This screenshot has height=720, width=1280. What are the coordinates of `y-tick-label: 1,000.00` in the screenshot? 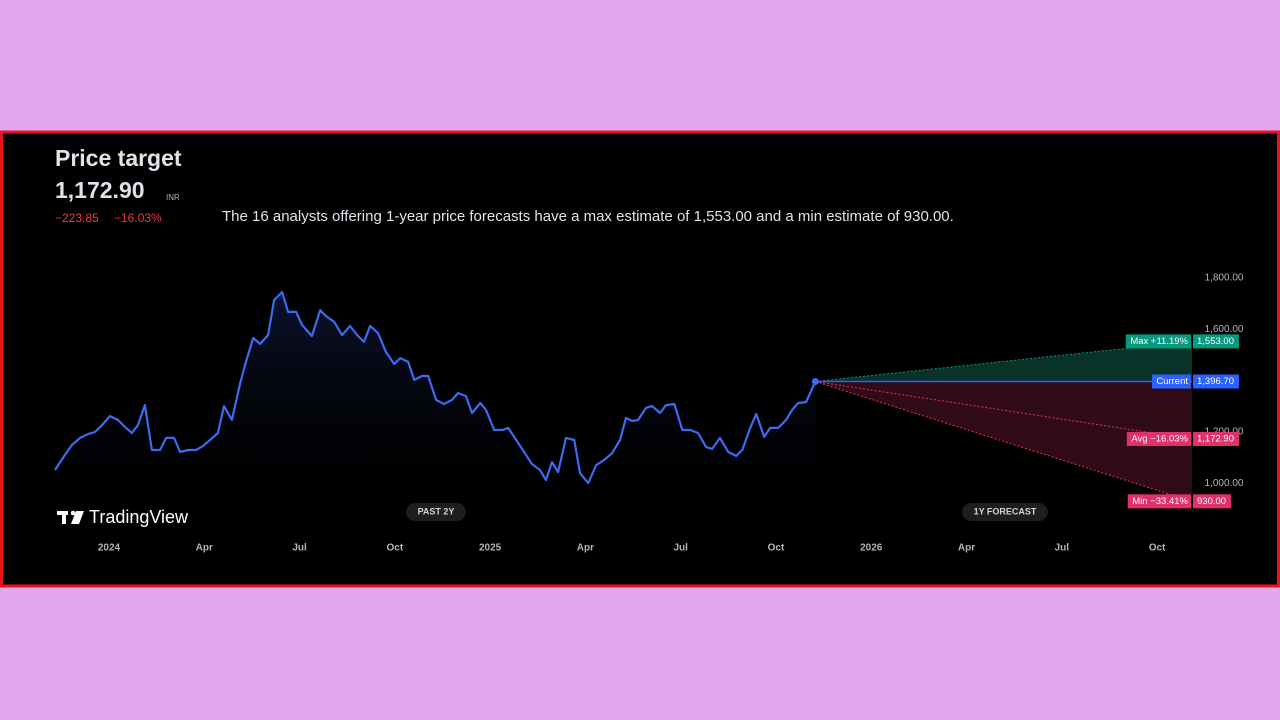 It's located at (1224, 483).